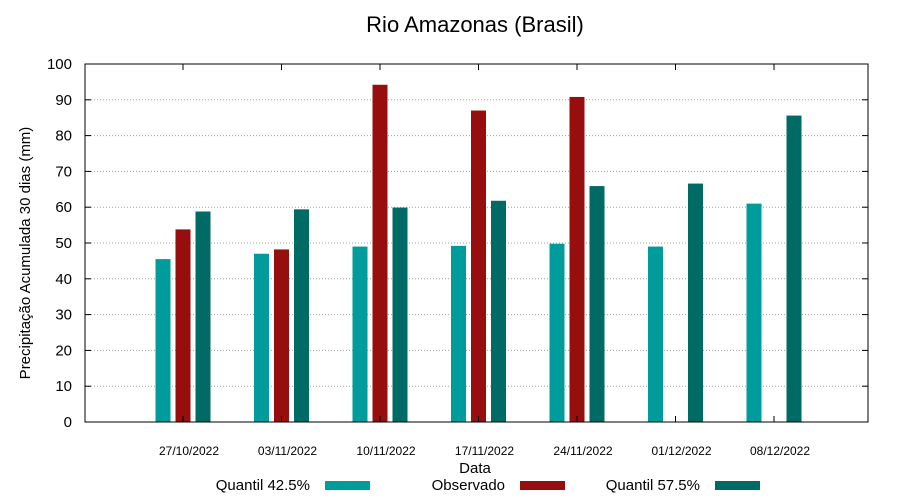 This screenshot has width=900, height=500. I want to click on x-tick-label: 27/10/2022, so click(189, 451).